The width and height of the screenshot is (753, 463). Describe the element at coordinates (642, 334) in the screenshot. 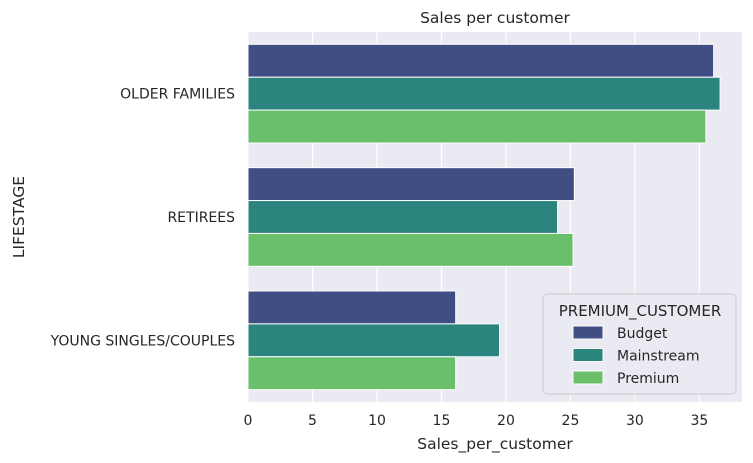

I see `legend-label-budget: Budget` at that location.